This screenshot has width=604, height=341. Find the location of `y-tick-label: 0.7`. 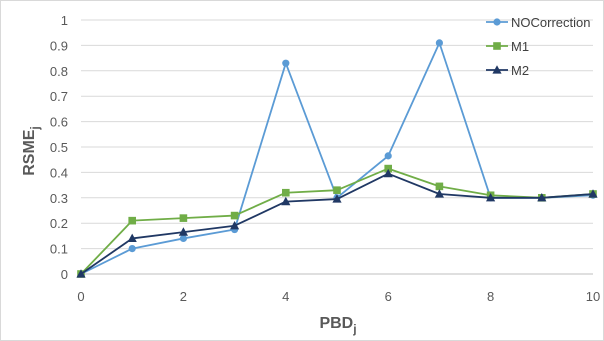

y-tick-label: 0.7 is located at coordinates (59, 96).